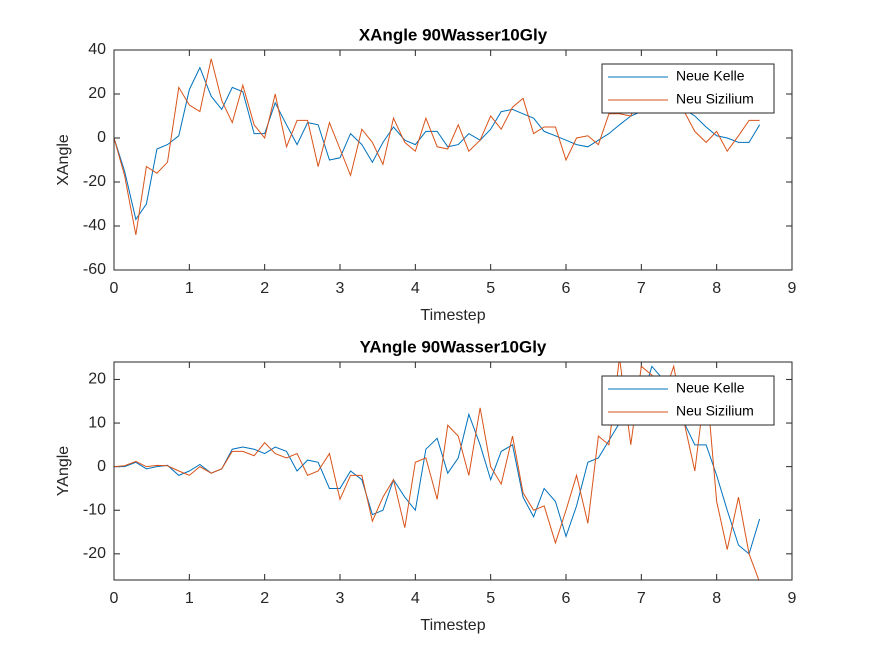 This screenshot has height=656, width=875. Describe the element at coordinates (94, 269) in the screenshot. I see `y-tick-label: -60` at that location.